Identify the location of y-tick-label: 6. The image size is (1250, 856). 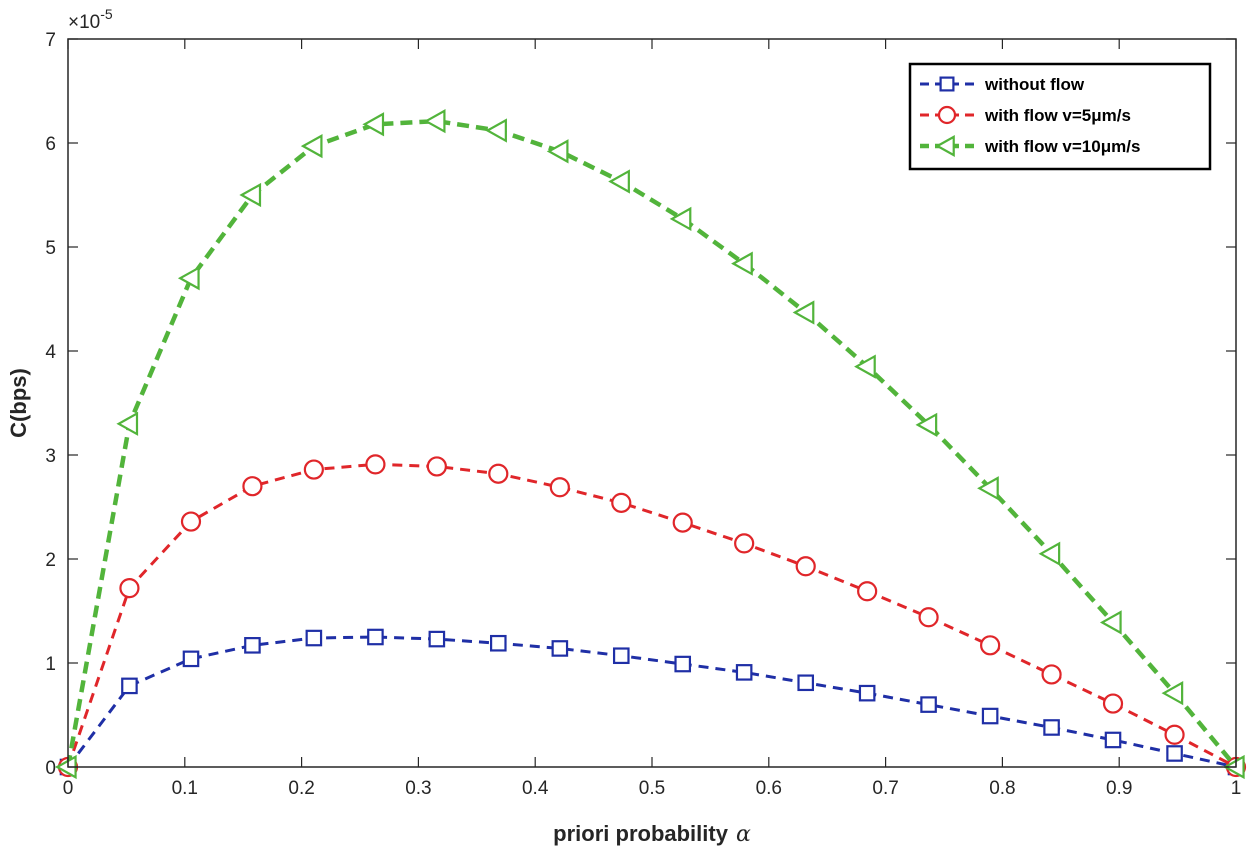
(50, 144).